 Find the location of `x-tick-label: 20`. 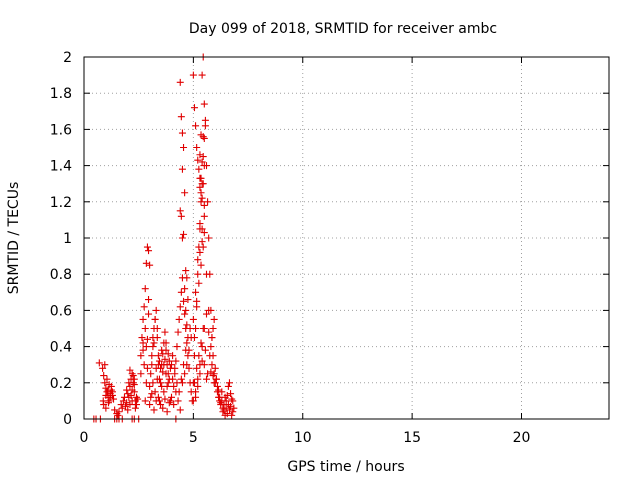

x-tick-label: 20 is located at coordinates (522, 438).